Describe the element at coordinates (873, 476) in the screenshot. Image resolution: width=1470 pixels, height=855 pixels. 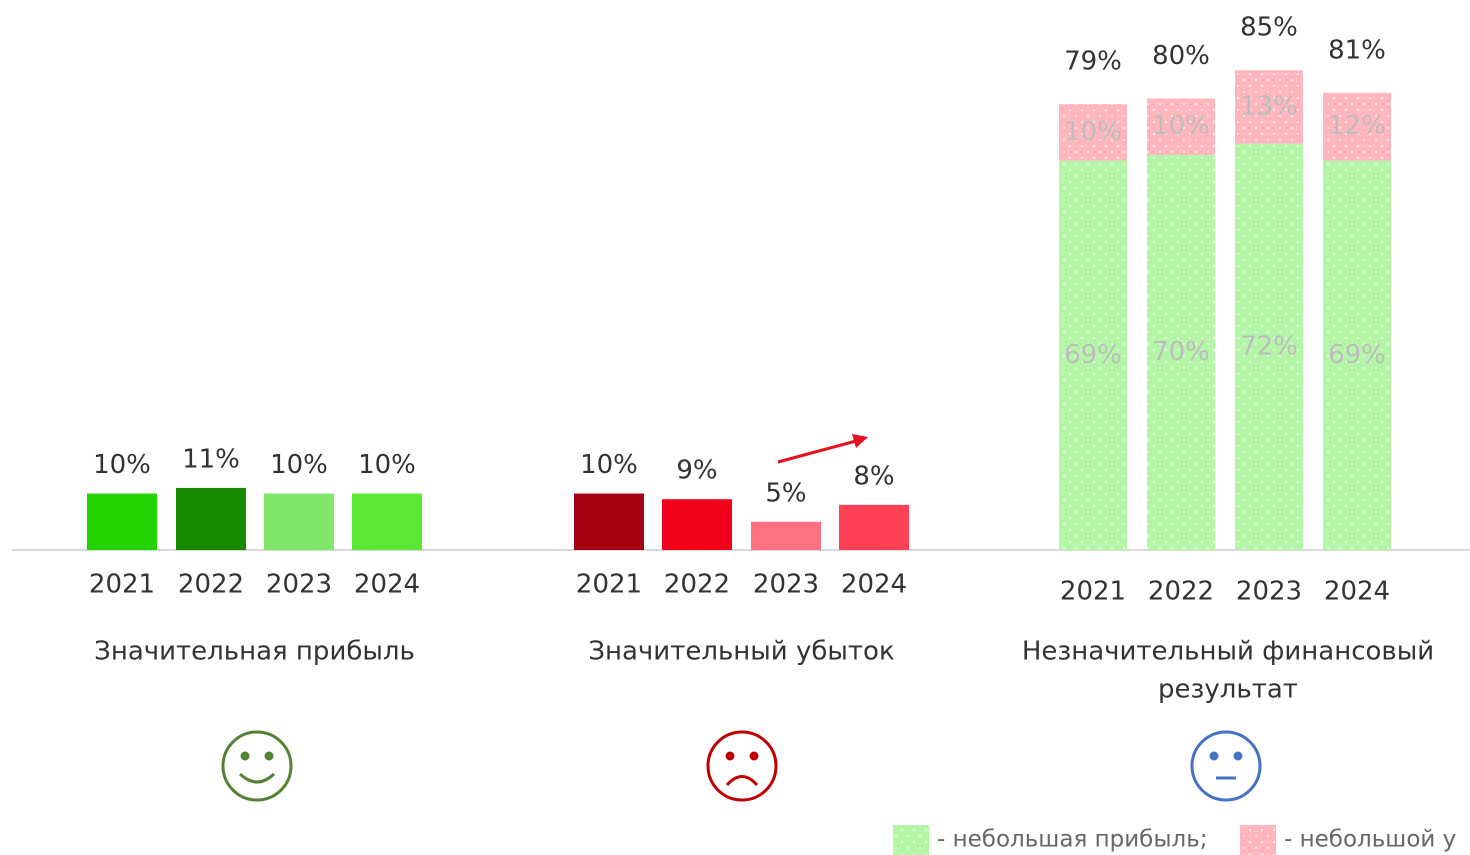
I see `value-label: 8%` at that location.